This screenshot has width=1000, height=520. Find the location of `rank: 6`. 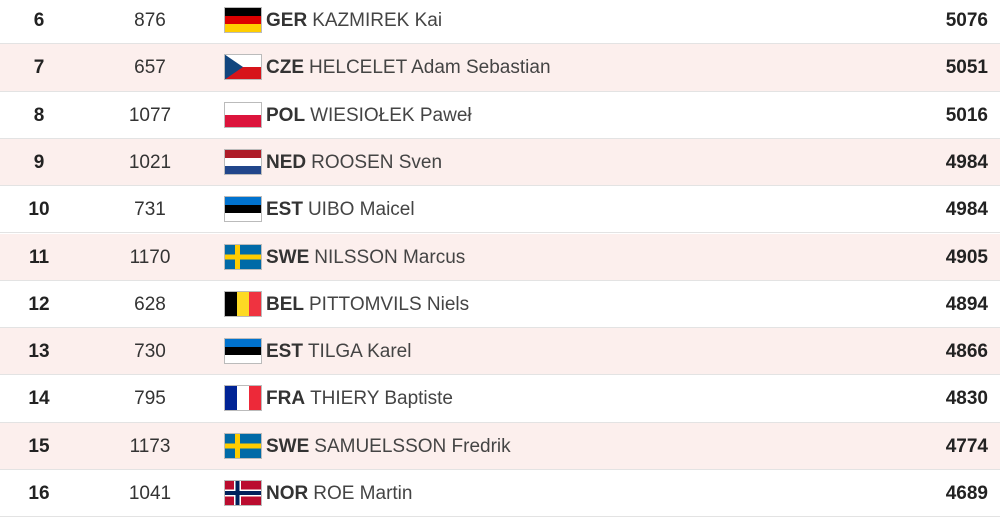

rank: 6 is located at coordinates (39, 20).